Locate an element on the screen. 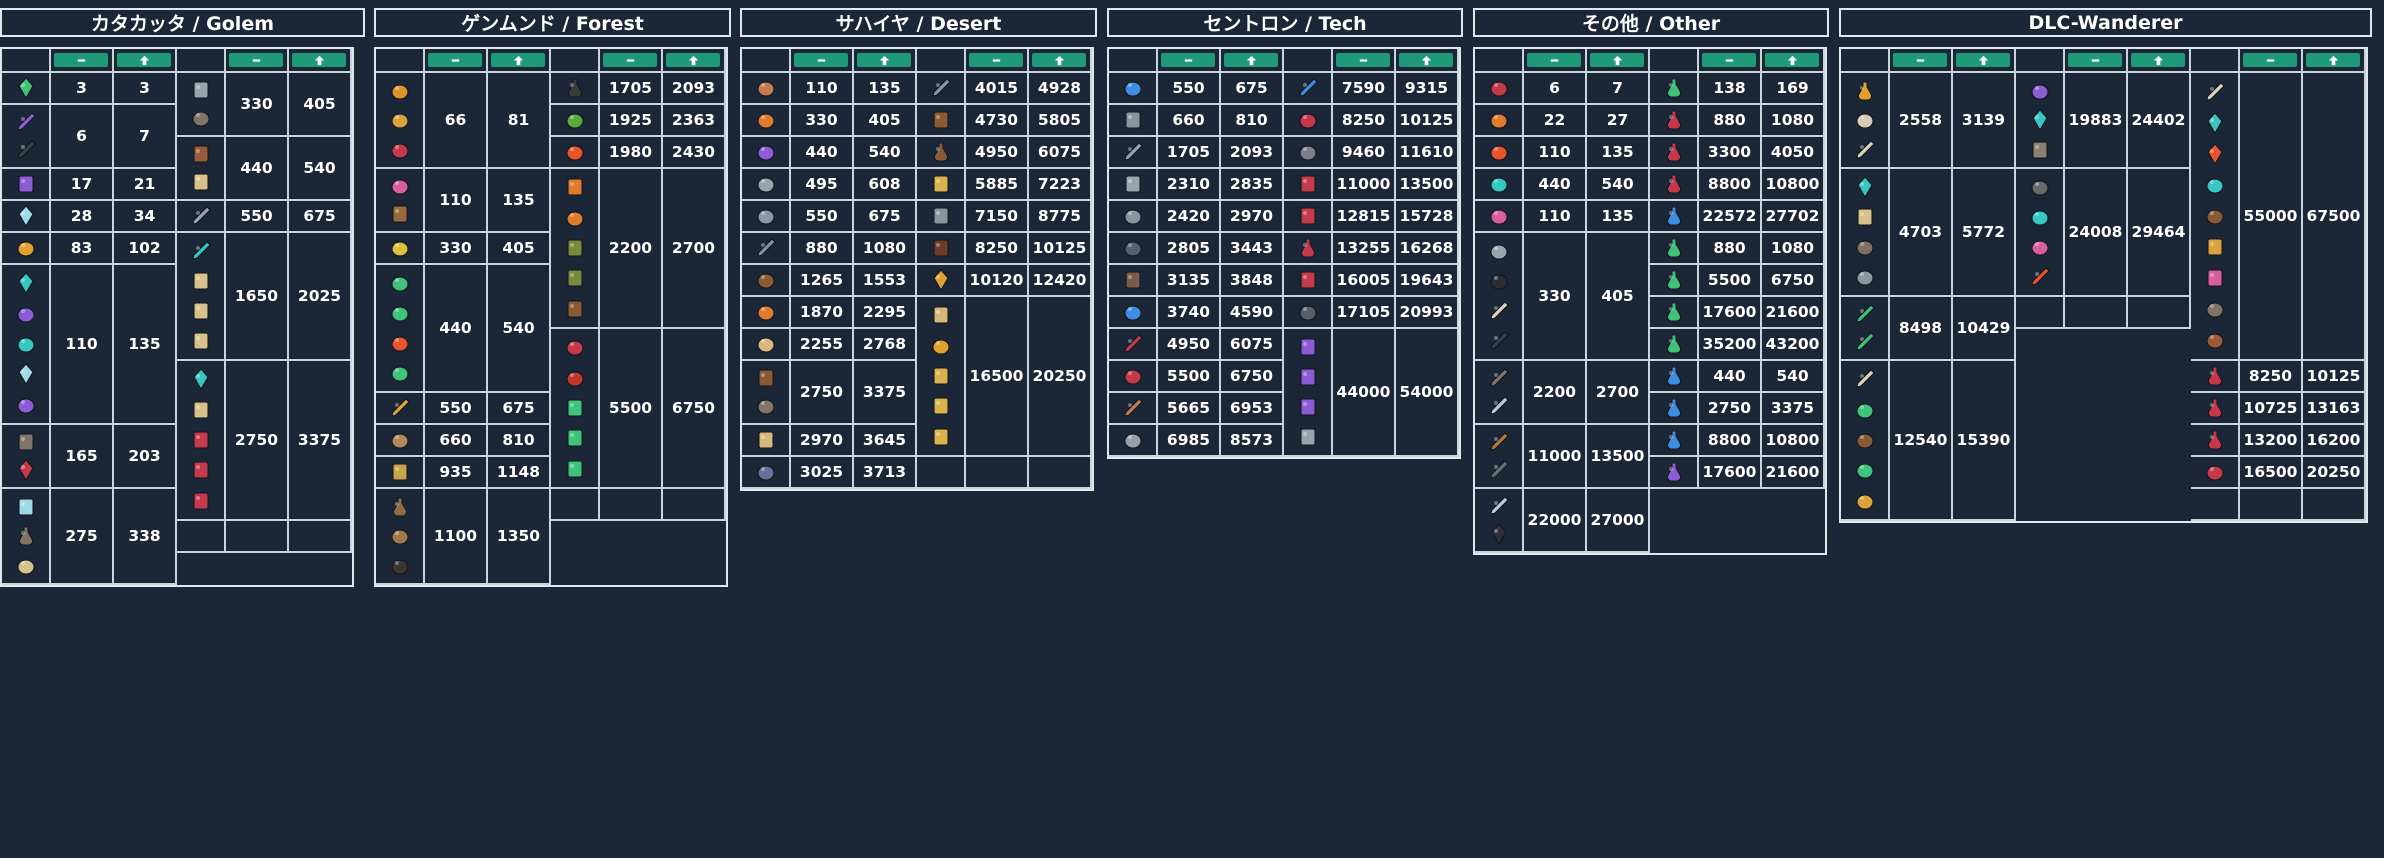 Image resolution: width=2384 pixels, height=858 pixels. sell-price-cell: 1100 is located at coordinates (456, 537).